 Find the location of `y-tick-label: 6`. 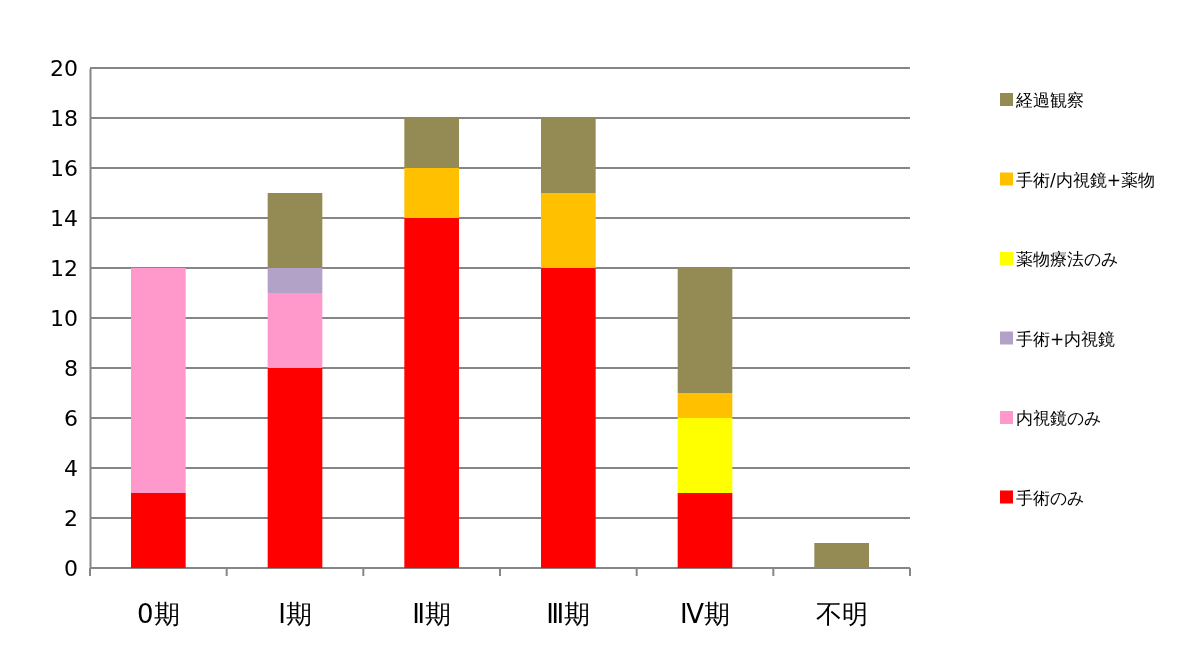

y-tick-label: 6 is located at coordinates (71, 418).